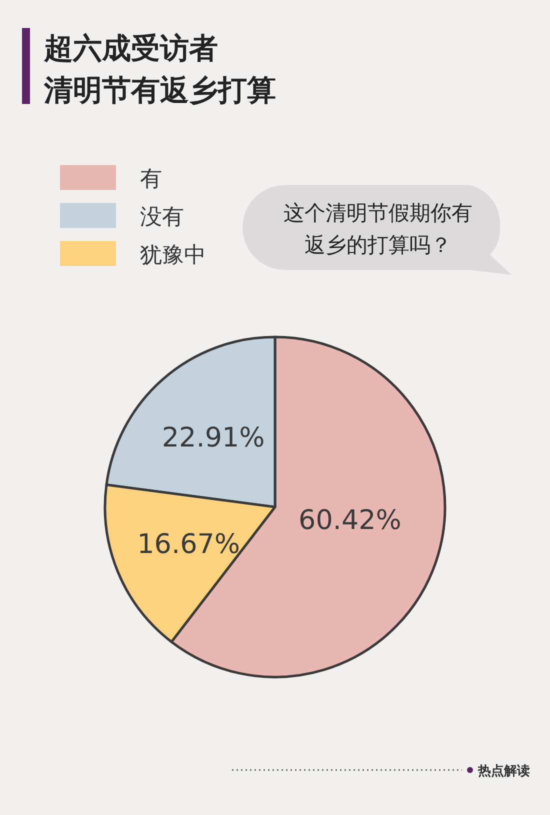 This screenshot has width=550, height=815. I want to click on data-label: 60.42%, so click(350, 520).